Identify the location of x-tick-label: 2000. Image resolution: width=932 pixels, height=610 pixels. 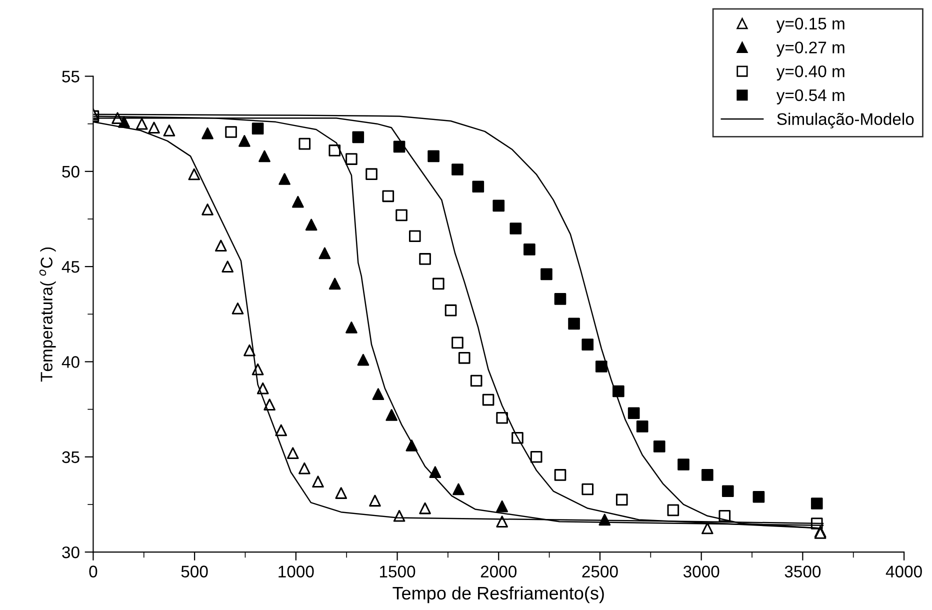
(498, 572).